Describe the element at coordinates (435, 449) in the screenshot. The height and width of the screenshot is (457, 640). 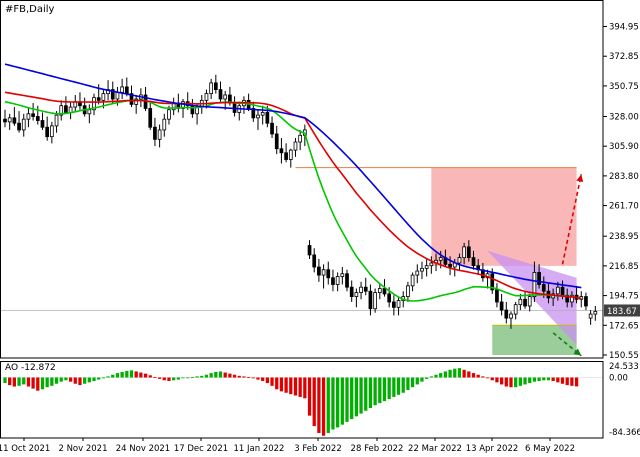
I see `x-tick-label: 22 Mar 2022` at that location.